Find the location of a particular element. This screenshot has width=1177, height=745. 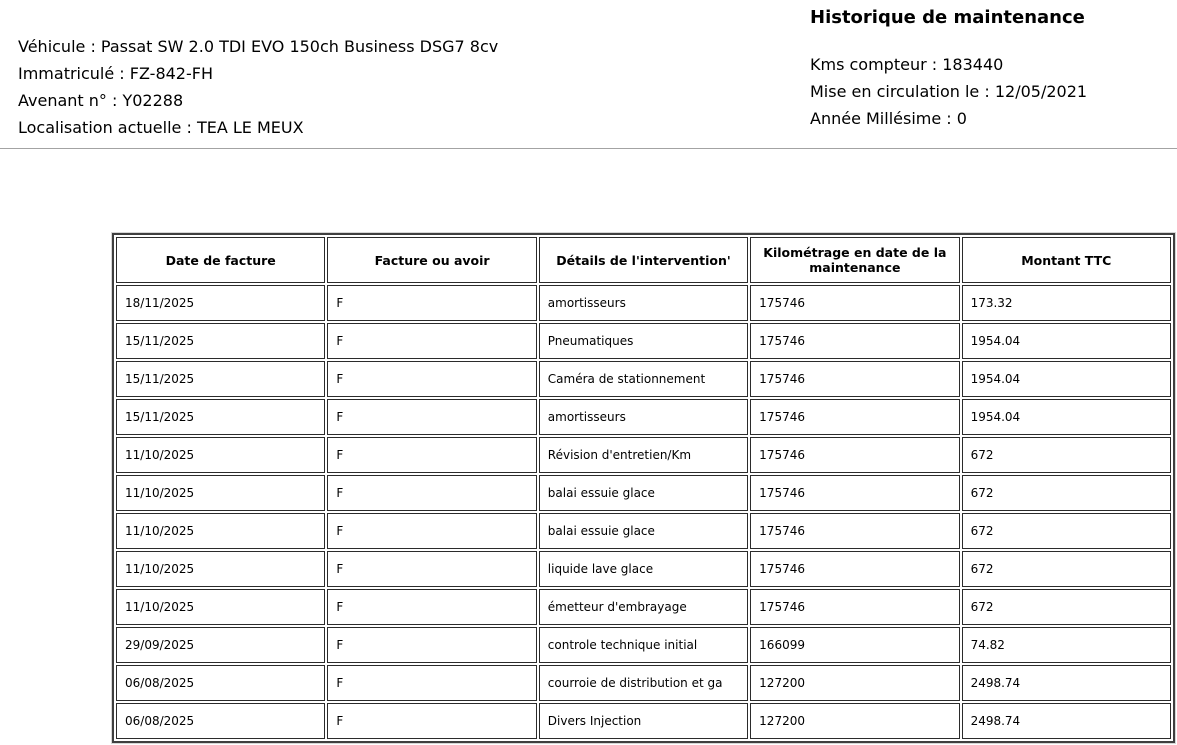

table-row: 18/11/2025 F amortisseurs 175746 173.32 is located at coordinates (643, 303).